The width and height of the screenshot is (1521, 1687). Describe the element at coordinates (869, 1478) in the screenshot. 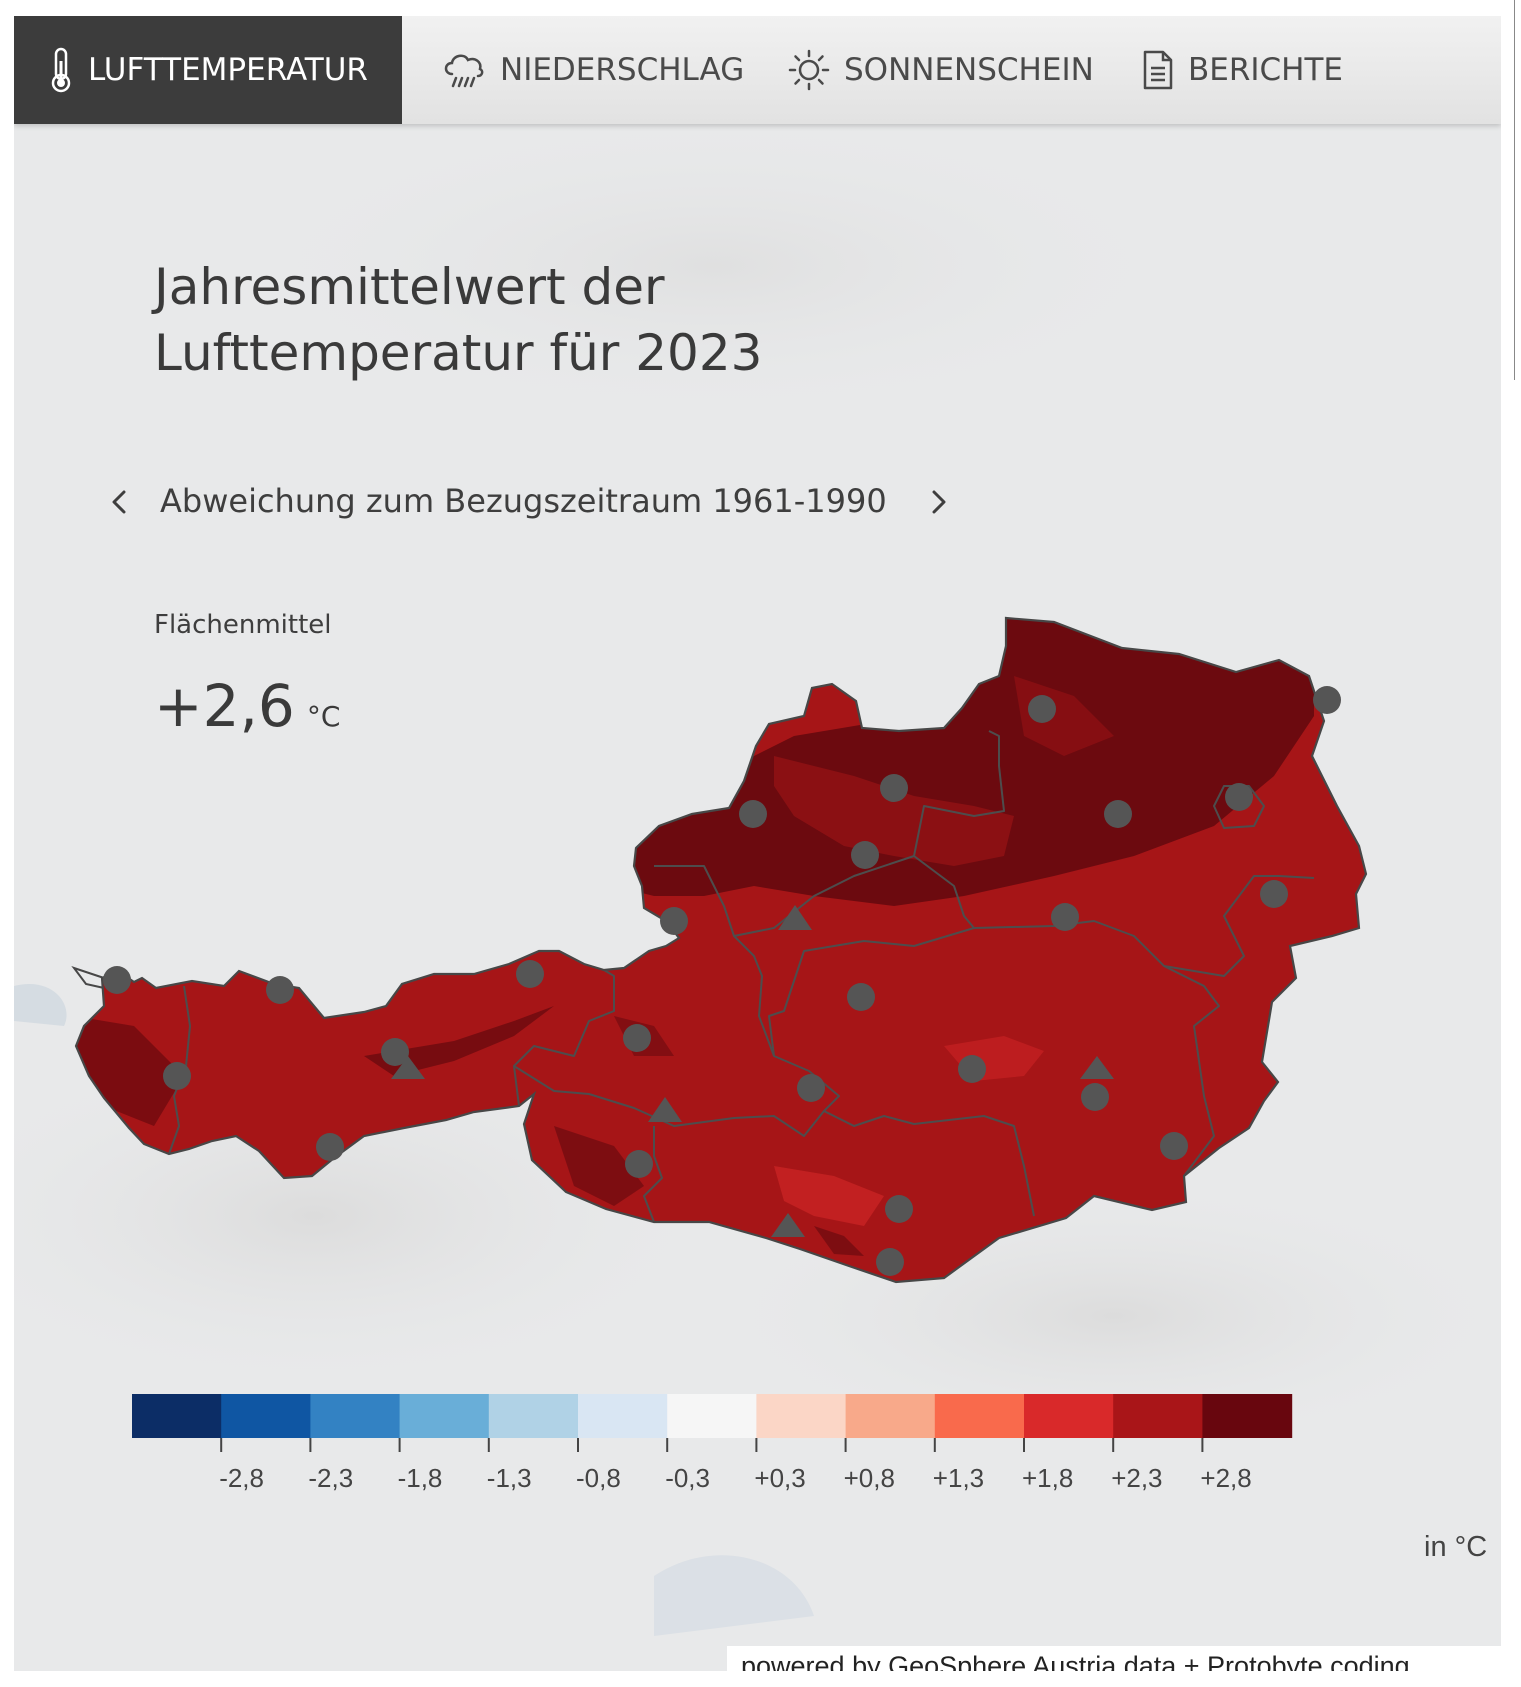

I see `legend-tick-label: +0,8` at that location.